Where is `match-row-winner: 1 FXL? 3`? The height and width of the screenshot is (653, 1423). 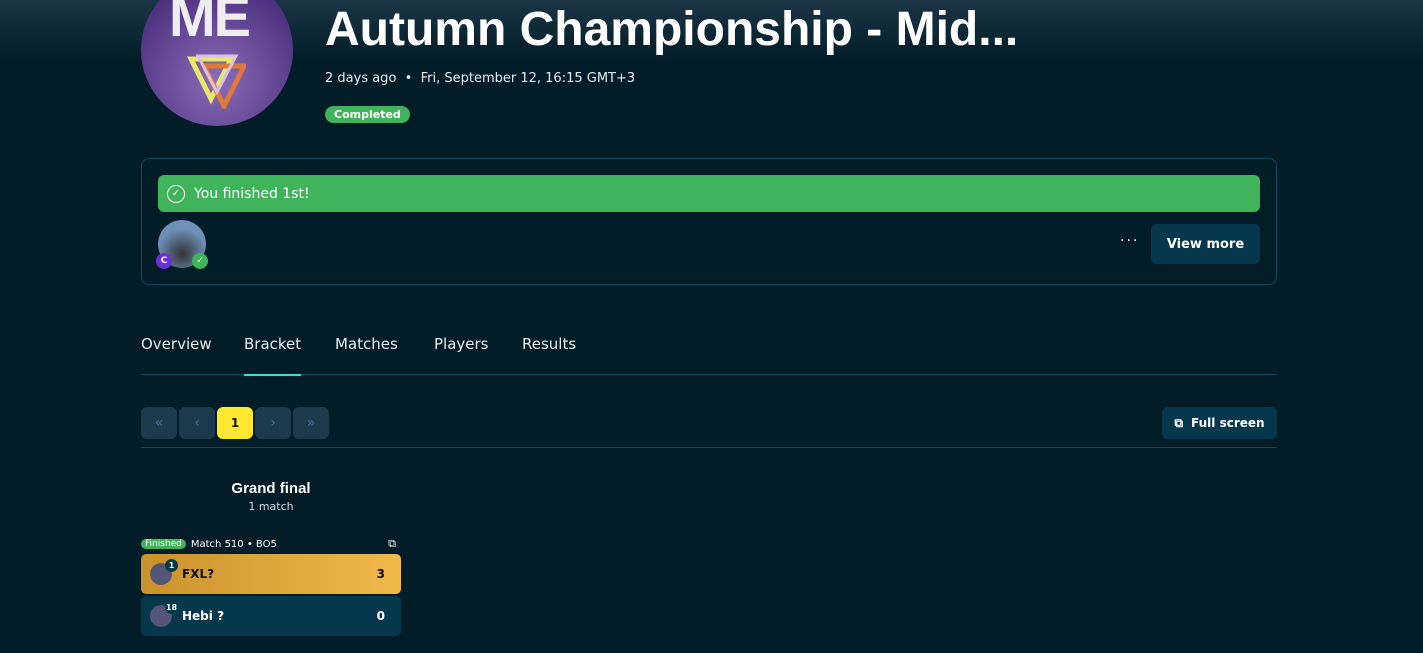 match-row-winner: 1 FXL? 3 is located at coordinates (271, 574).